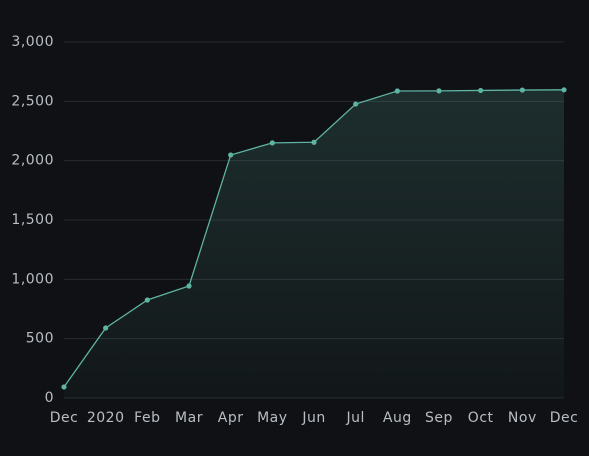  I want to click on x-tick-label: May, so click(272, 418).